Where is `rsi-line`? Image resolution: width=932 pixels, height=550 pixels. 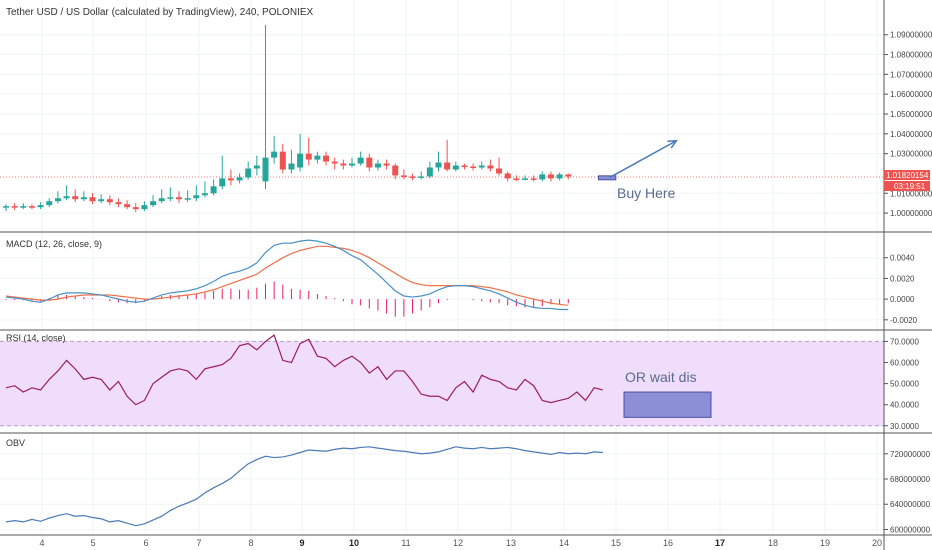 rsi-line is located at coordinates (304, 370).